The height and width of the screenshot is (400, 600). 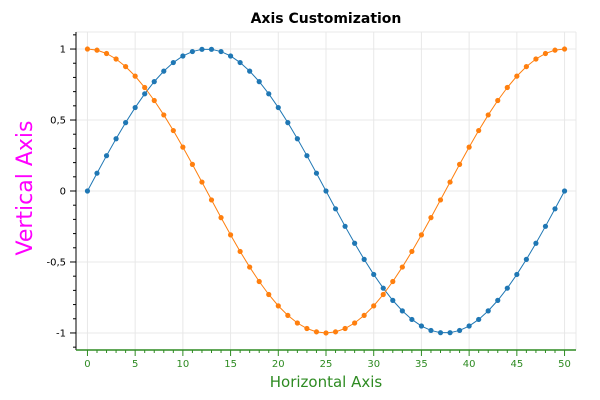 What do you see at coordinates (56, 262) in the screenshot?
I see `y-tick-label: -0,5` at bounding box center [56, 262].